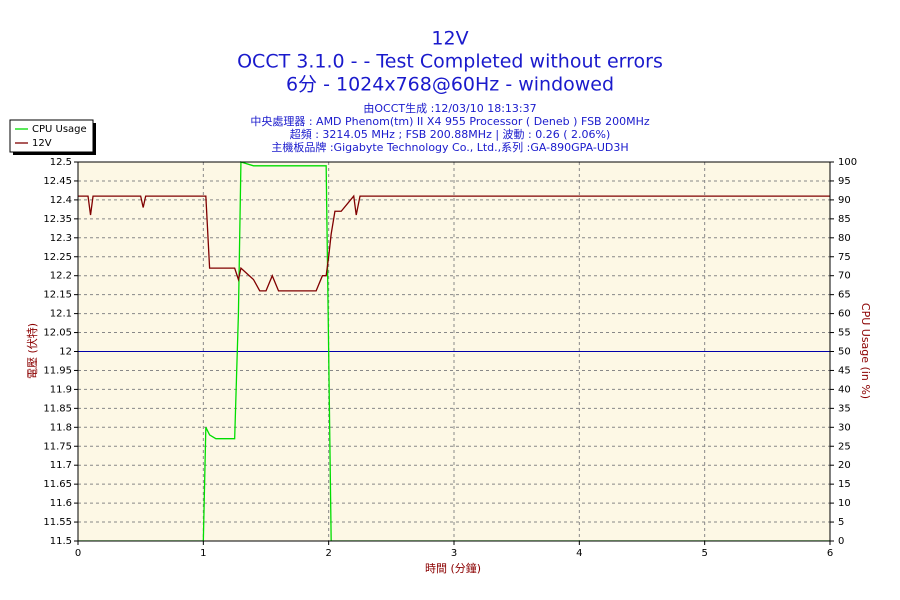 This screenshot has width=900, height=600. What do you see at coordinates (449, 108) in the screenshot?
I see `info-line: 由OCCT生成 :12/03/10 18:13:37` at bounding box center [449, 108].